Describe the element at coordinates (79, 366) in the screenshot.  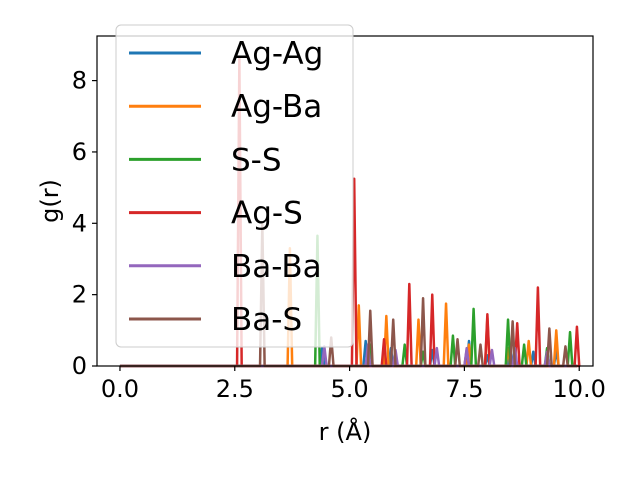
I see `y-tick-label: 0` at that location.